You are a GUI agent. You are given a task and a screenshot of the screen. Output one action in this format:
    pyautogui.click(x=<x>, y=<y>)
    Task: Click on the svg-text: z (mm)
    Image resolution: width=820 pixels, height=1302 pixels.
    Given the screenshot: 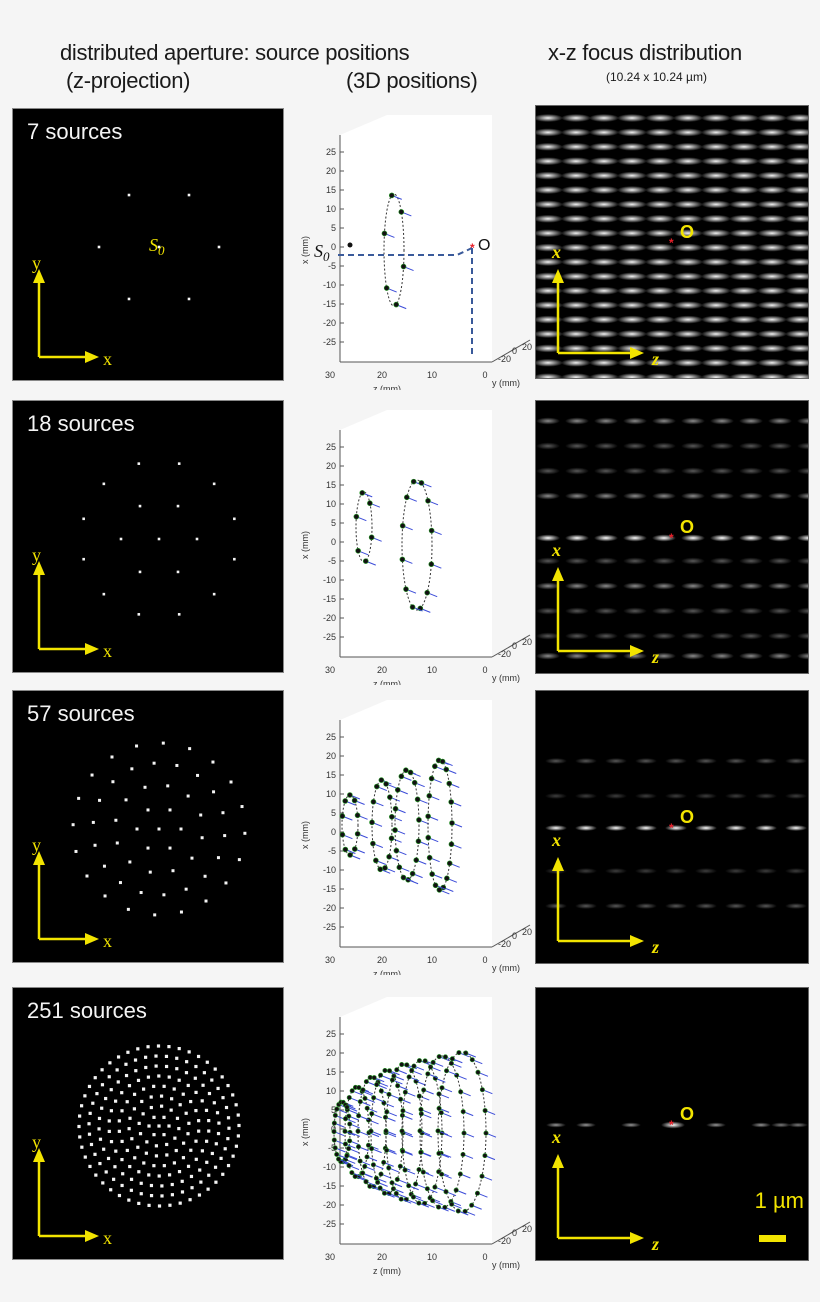 What is the action you would take?
    pyautogui.click(x=387, y=682)
    